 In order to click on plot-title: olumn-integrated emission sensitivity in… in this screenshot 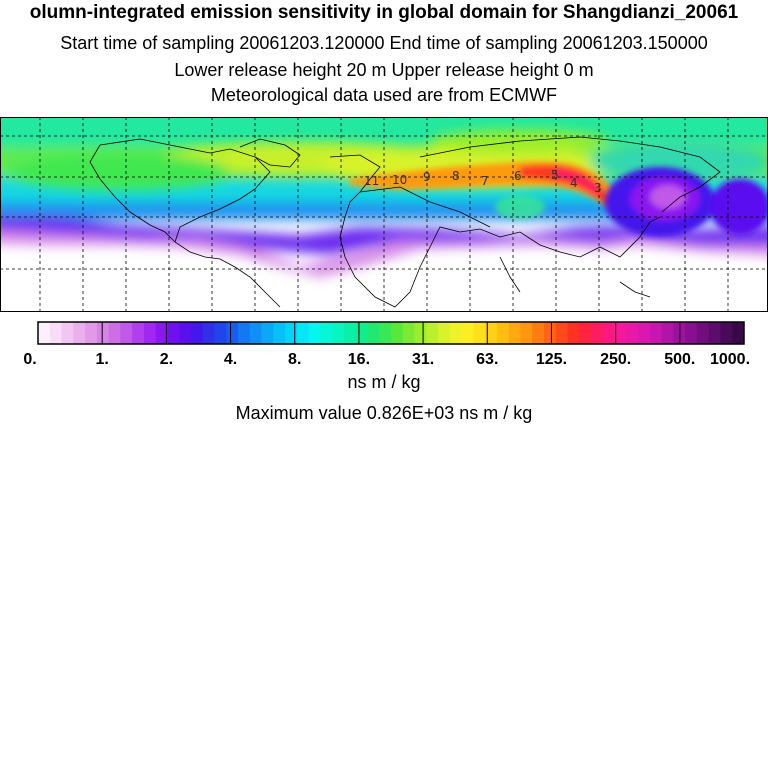, I will do `click(384, 12)`.